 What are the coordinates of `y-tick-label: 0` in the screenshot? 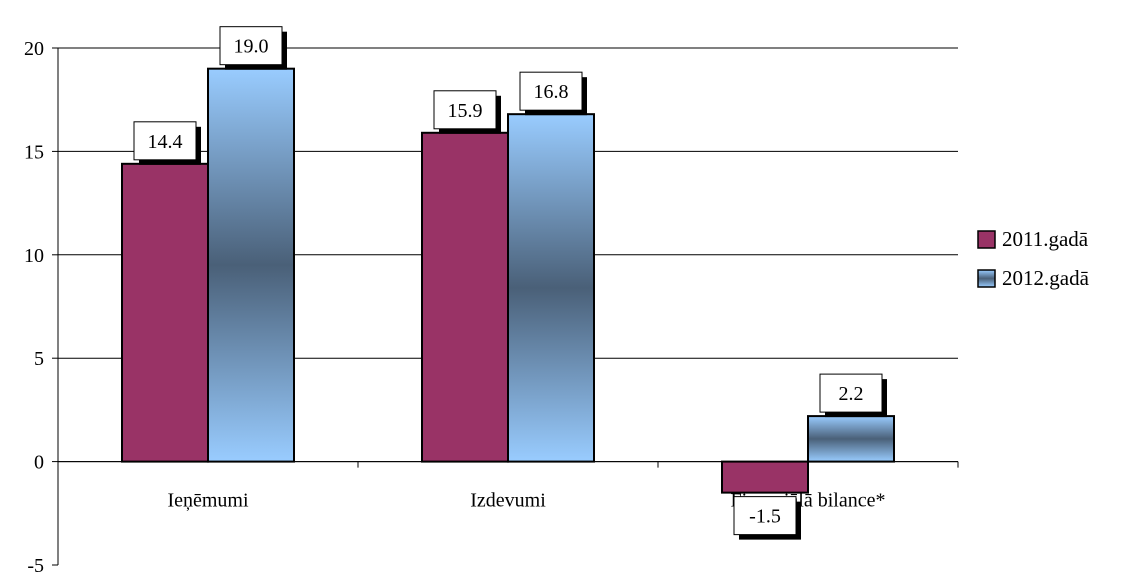 It's located at (39, 463).